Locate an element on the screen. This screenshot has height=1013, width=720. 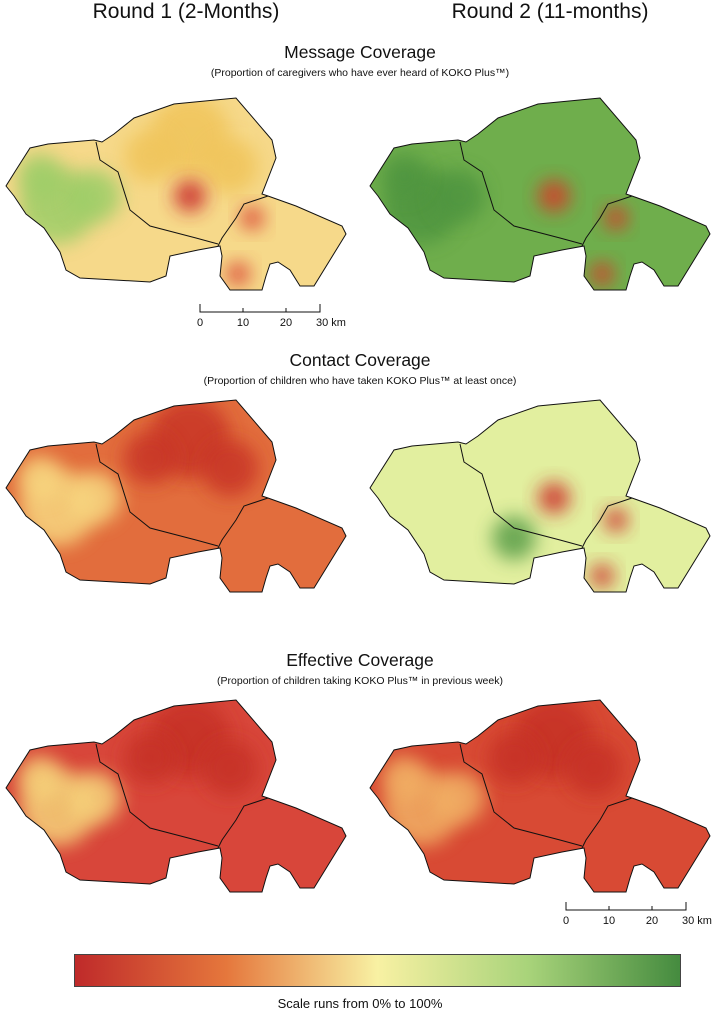
map-message-round2 is located at coordinates (540, 194).